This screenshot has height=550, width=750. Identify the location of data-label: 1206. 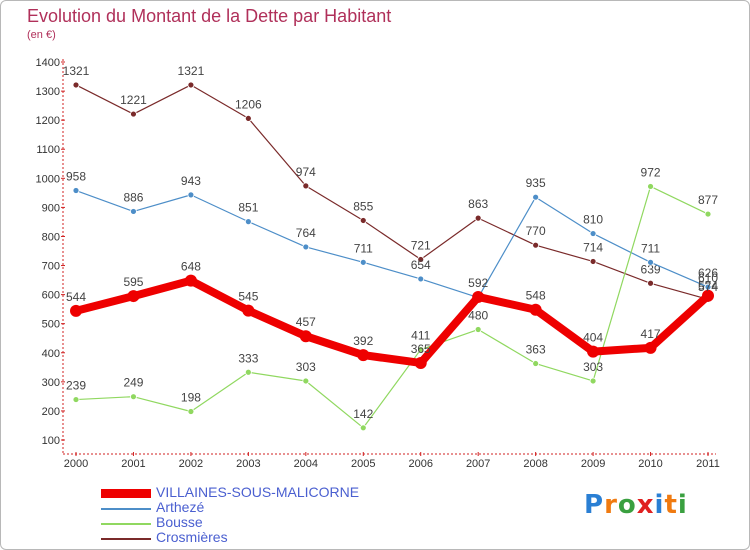
(248, 104).